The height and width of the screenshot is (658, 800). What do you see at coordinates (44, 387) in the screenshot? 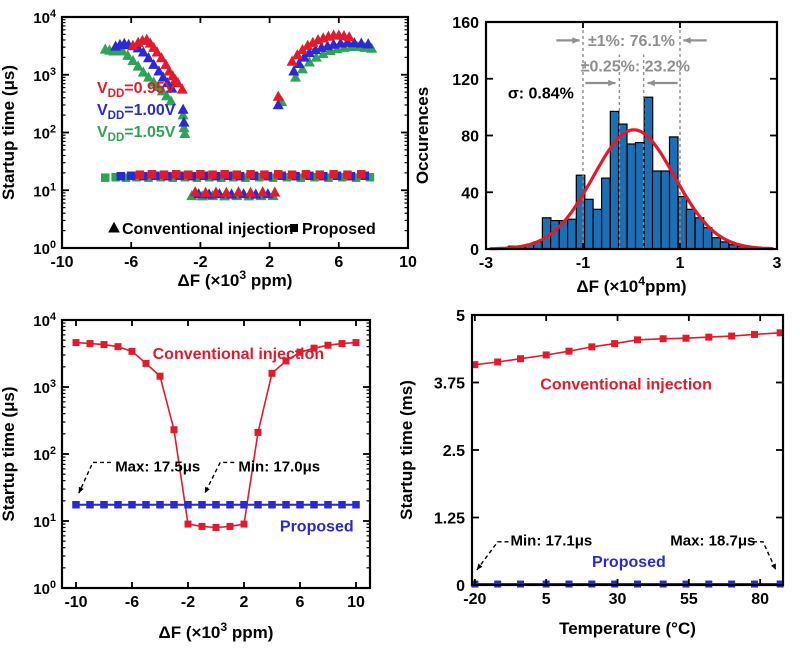
I see `y-tick-label: 103` at bounding box center [44, 387].